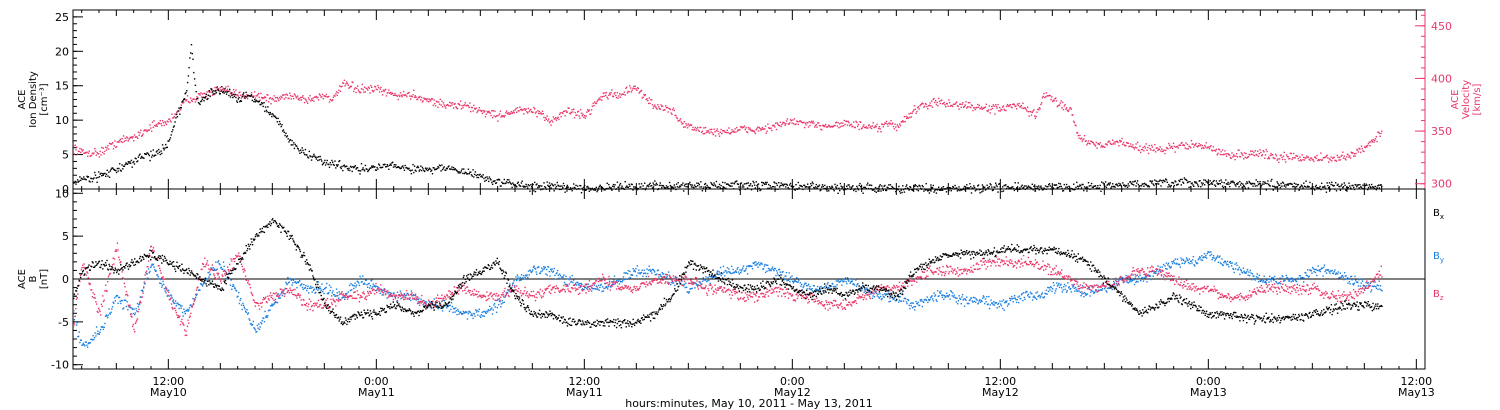  Describe the element at coordinates (1441, 78) in the screenshot. I see `velocity-tick-label: 400` at that location.